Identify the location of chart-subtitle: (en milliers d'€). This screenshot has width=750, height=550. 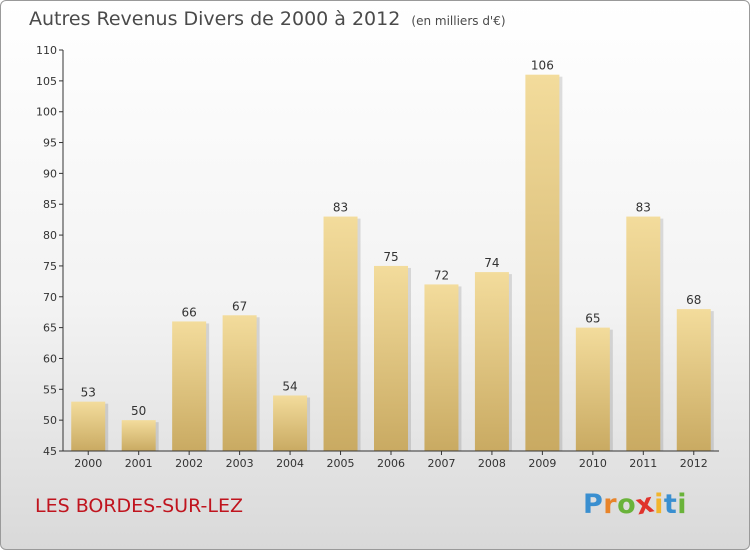
(458, 21).